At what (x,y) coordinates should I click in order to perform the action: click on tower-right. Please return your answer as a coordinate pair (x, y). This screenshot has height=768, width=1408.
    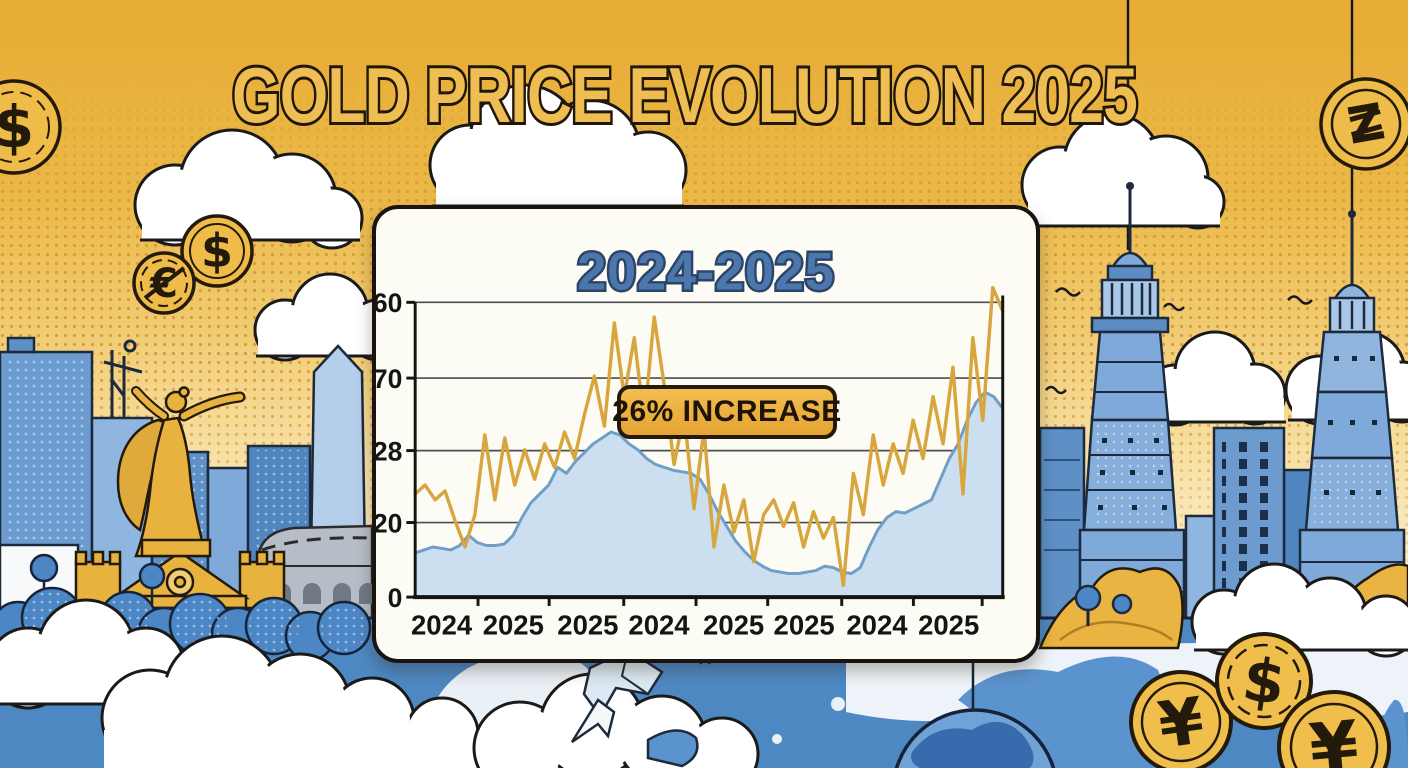
    Looking at the image, I should click on (1352, 421).